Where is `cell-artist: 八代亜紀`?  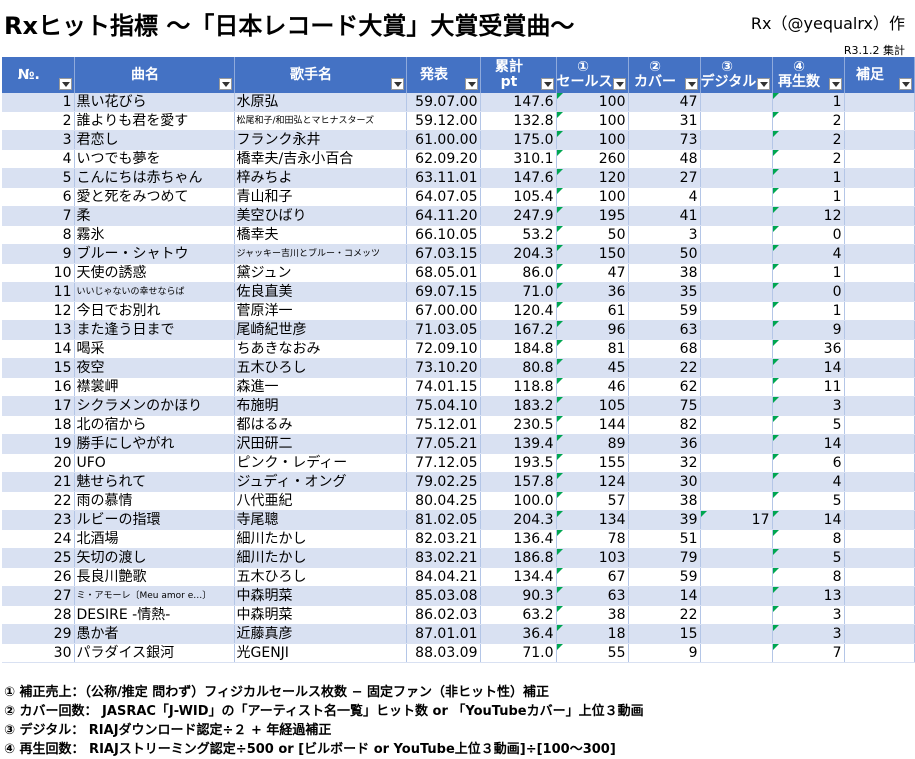
cell-artist: 八代亜紀 is located at coordinates (320, 501).